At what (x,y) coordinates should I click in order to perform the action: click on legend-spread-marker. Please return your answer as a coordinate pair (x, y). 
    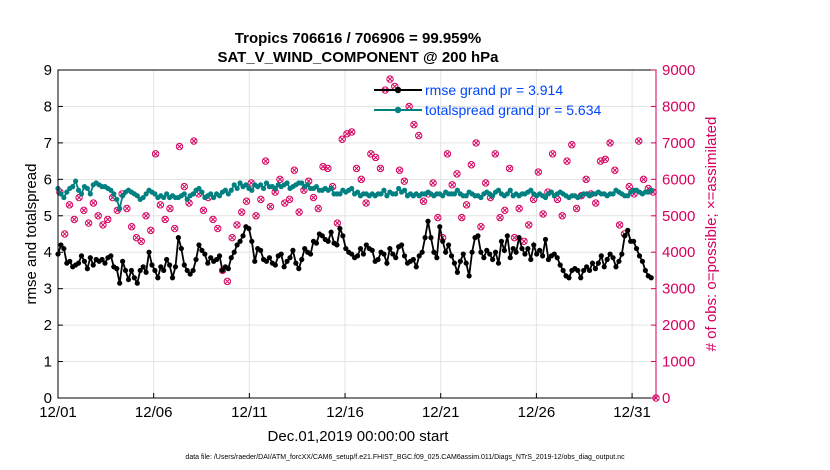
    Looking at the image, I should click on (398, 110).